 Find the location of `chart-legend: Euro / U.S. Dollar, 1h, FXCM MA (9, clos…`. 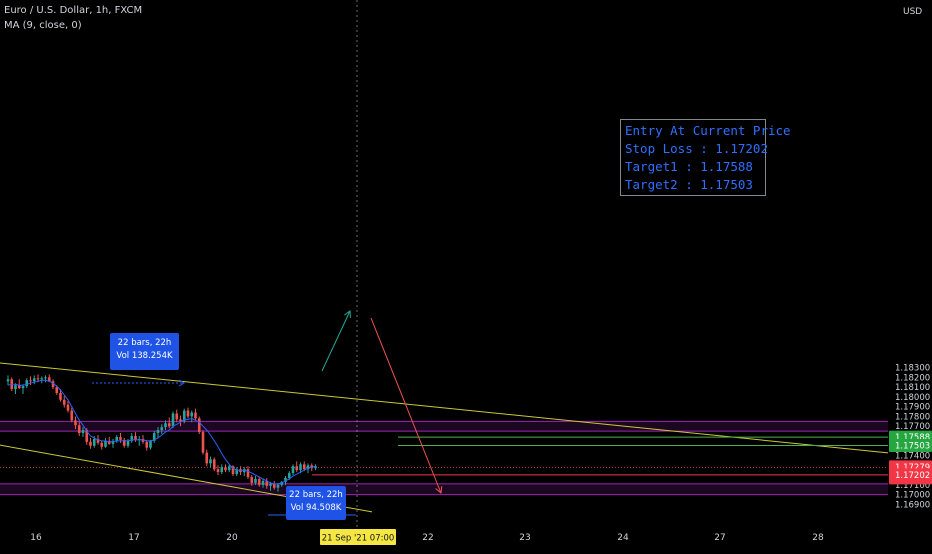

chart-legend: Euro / U.S. Dollar, 1h, FXCM MA (9, clos… is located at coordinates (73, 18).